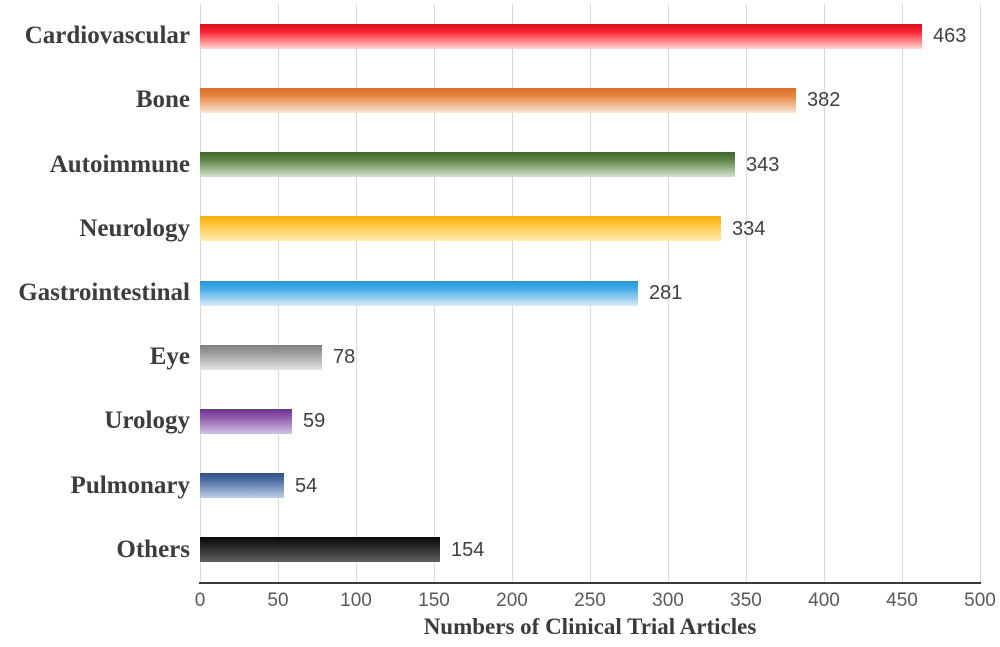 Image resolution: width=1000 pixels, height=647 pixels. What do you see at coordinates (498, 100) in the screenshot?
I see `bar-bone` at bounding box center [498, 100].